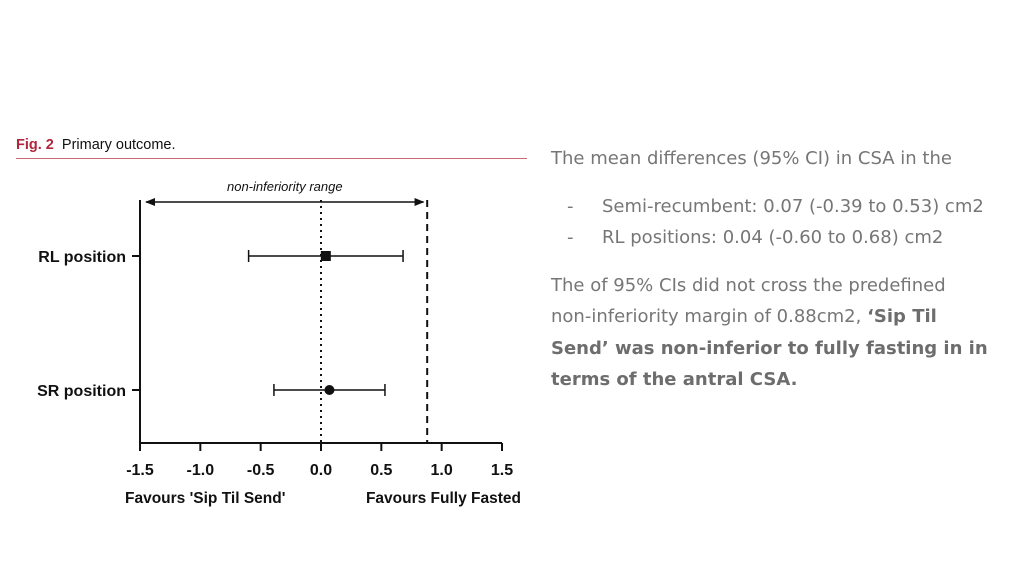 This screenshot has height=576, width=1024. What do you see at coordinates (261, 470) in the screenshot?
I see `x-tick-label: -0.5` at bounding box center [261, 470].